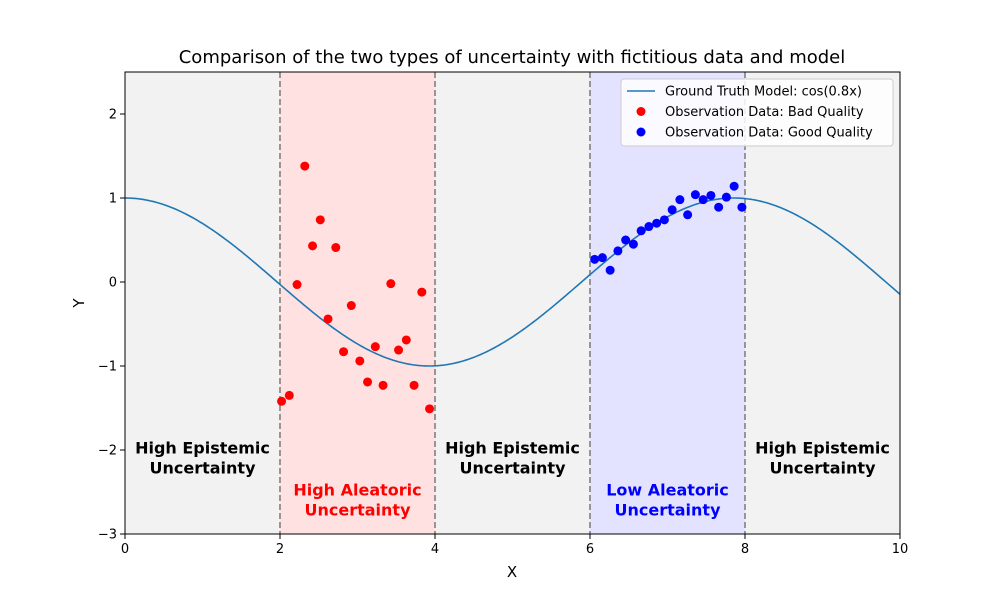 The image size is (1000, 600). Describe the element at coordinates (769, 133) in the screenshot. I see `legend-entry-label: Observation Data: Good Quality` at that location.